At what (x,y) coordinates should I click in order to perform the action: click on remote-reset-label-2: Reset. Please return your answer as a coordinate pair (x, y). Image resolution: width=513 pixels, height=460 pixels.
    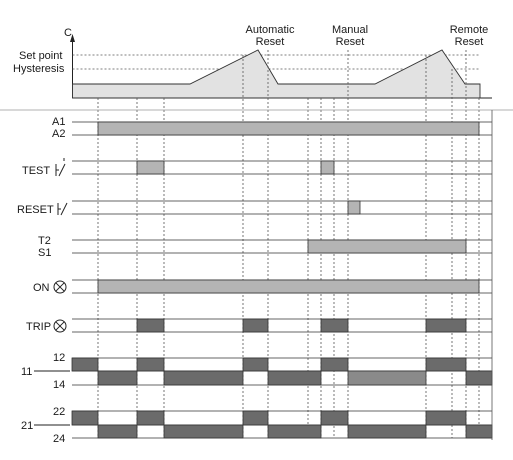
    Looking at the image, I should click on (469, 42).